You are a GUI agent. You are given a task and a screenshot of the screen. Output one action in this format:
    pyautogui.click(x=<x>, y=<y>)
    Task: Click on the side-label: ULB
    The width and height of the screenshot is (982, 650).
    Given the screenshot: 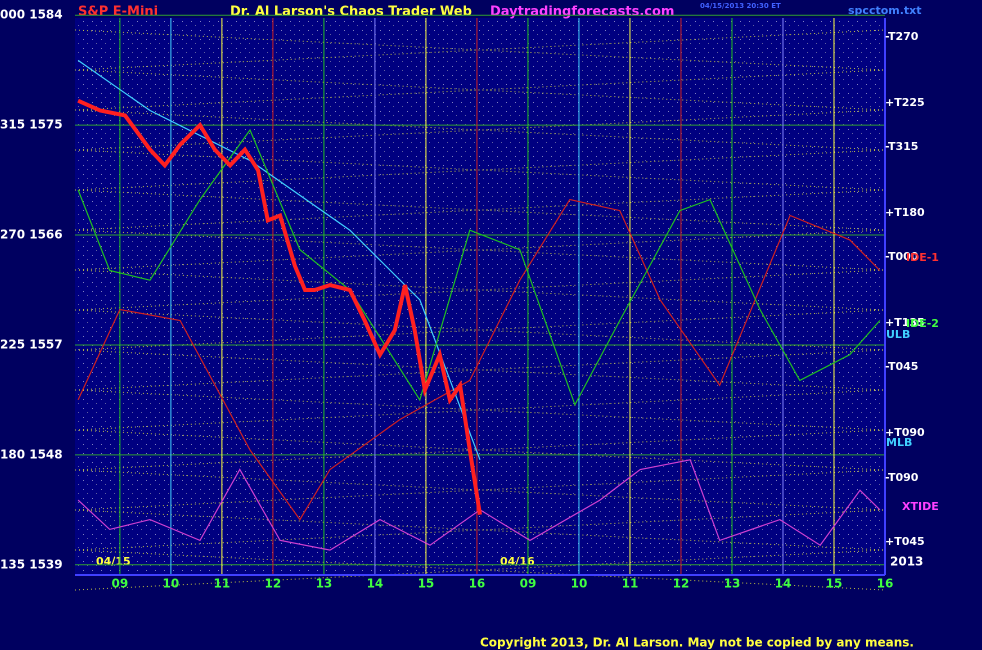 What is the action you would take?
    pyautogui.click(x=898, y=334)
    